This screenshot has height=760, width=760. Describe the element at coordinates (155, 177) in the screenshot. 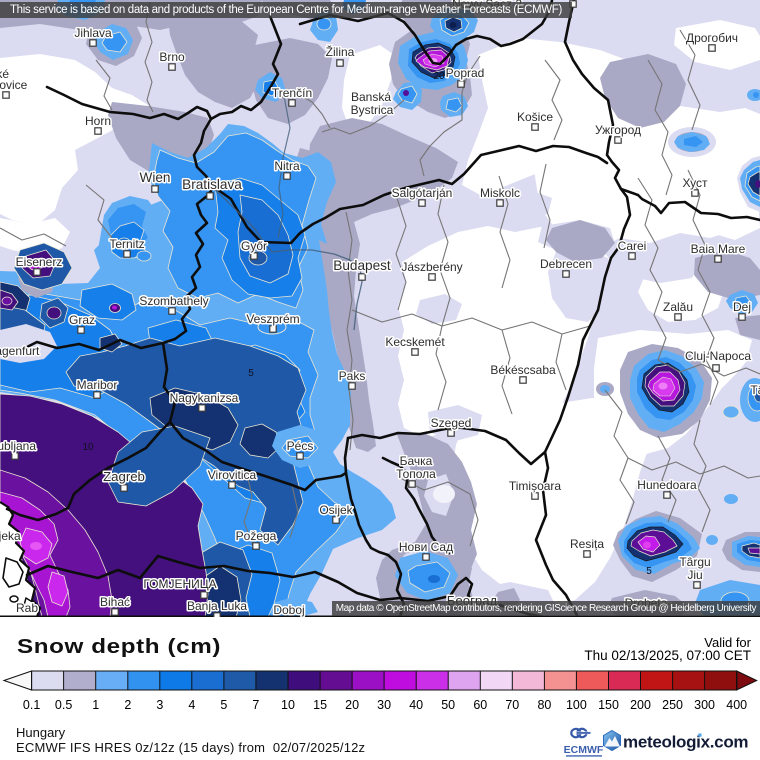

I see `svg-text: Wien` at that location.